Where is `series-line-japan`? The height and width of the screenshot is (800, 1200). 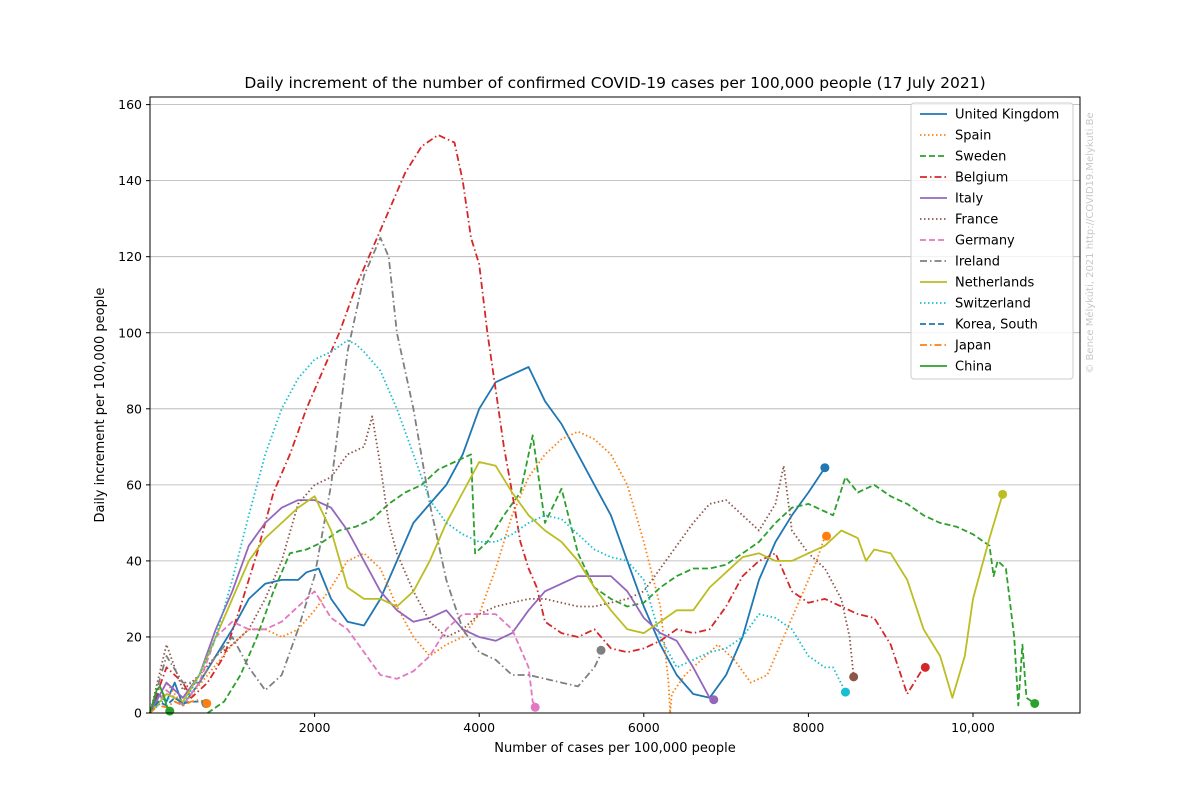
series-line-japan is located at coordinates (178, 706).